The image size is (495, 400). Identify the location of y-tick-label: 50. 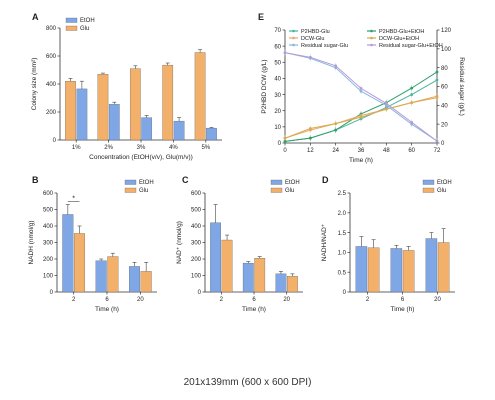
(277, 63).